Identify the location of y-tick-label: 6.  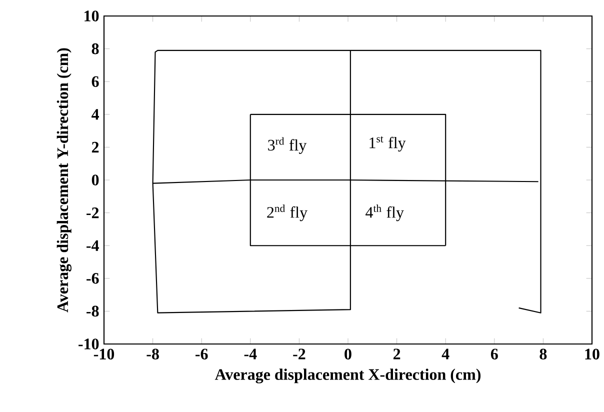
(95, 81).